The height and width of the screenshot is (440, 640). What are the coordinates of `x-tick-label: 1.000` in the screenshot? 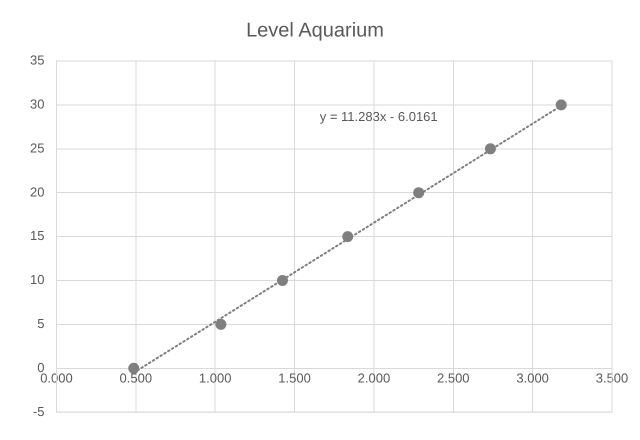 It's located at (215, 378).